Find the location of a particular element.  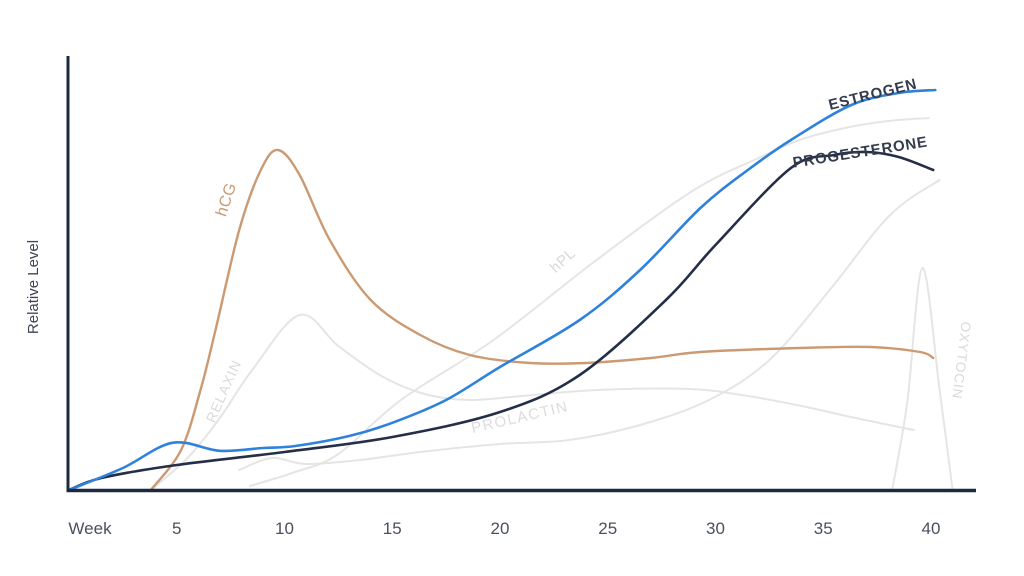

x-tick-label-40: 40 is located at coordinates (931, 528).